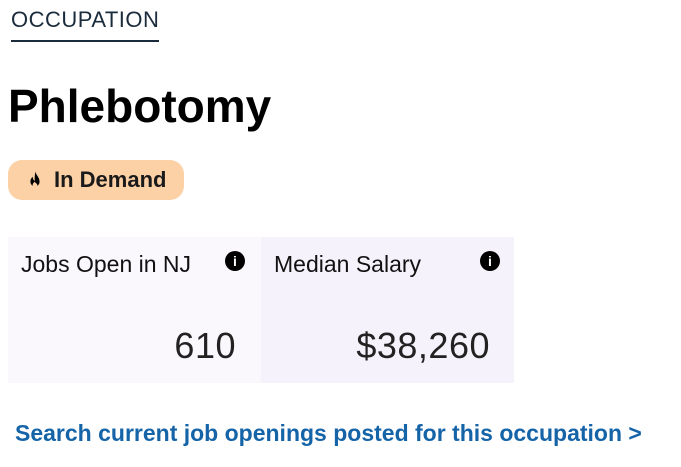 This screenshot has width=681, height=467. I want to click on jobs-open-card: Jobs Open in NJ i 610, so click(134, 310).